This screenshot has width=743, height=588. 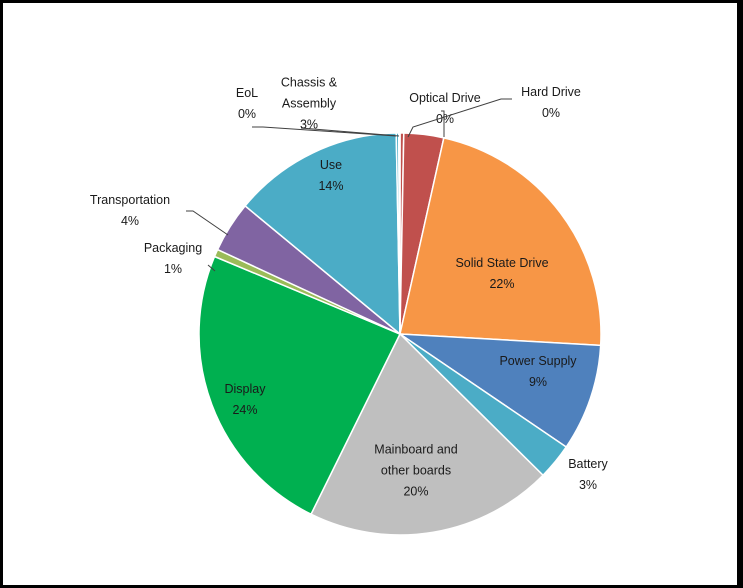 What do you see at coordinates (246, 399) in the screenshot?
I see `slice-label-6: Display 24%` at bounding box center [246, 399].